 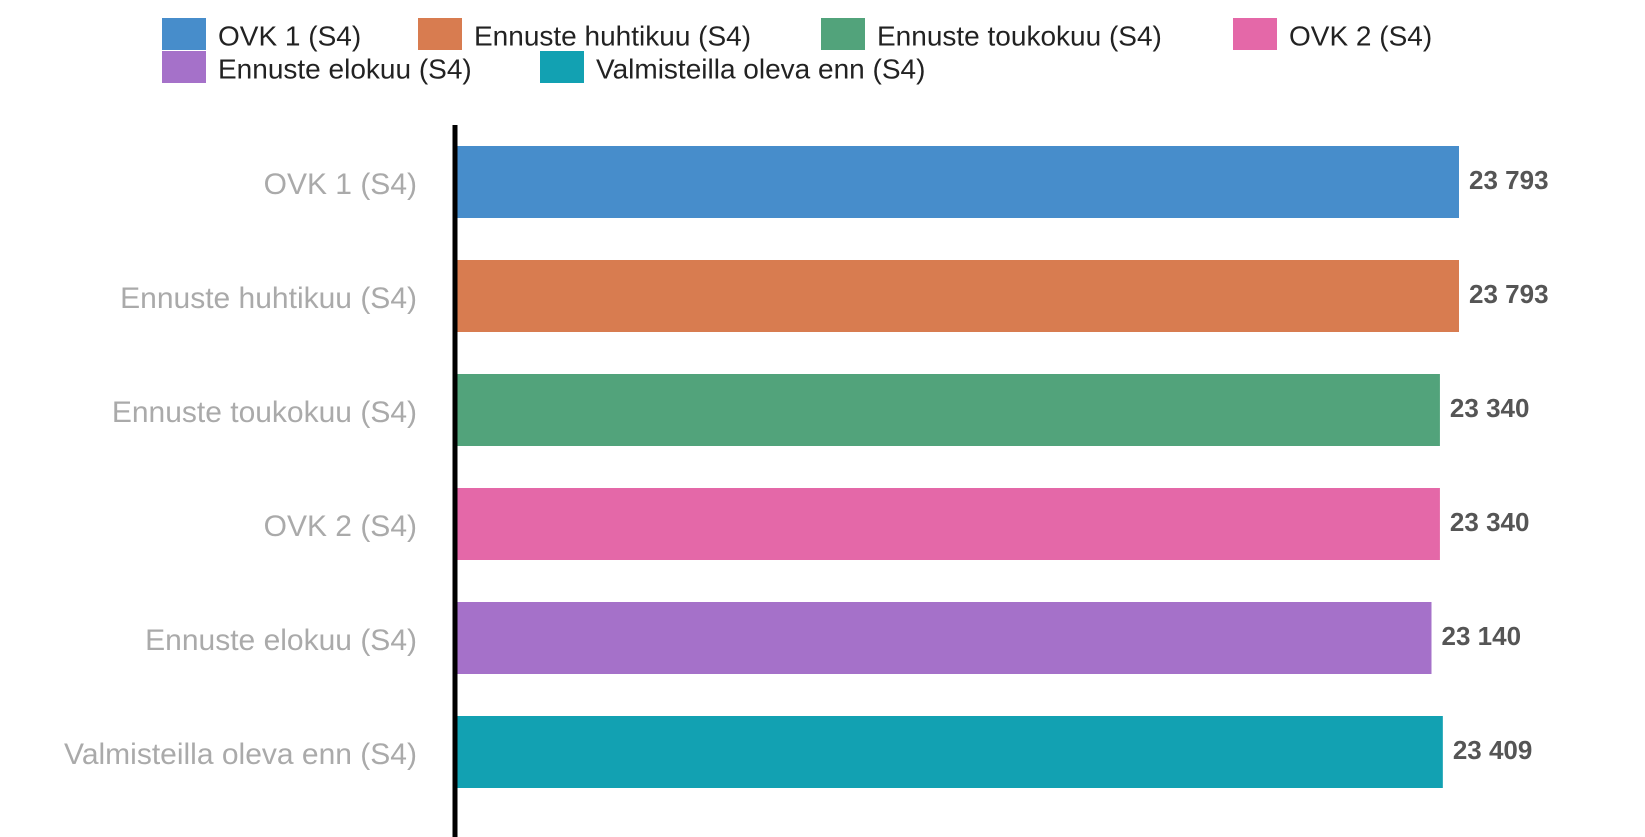 I want to click on category-label: Valmisteilla oleva enn (S4), so click(x=240, y=754).